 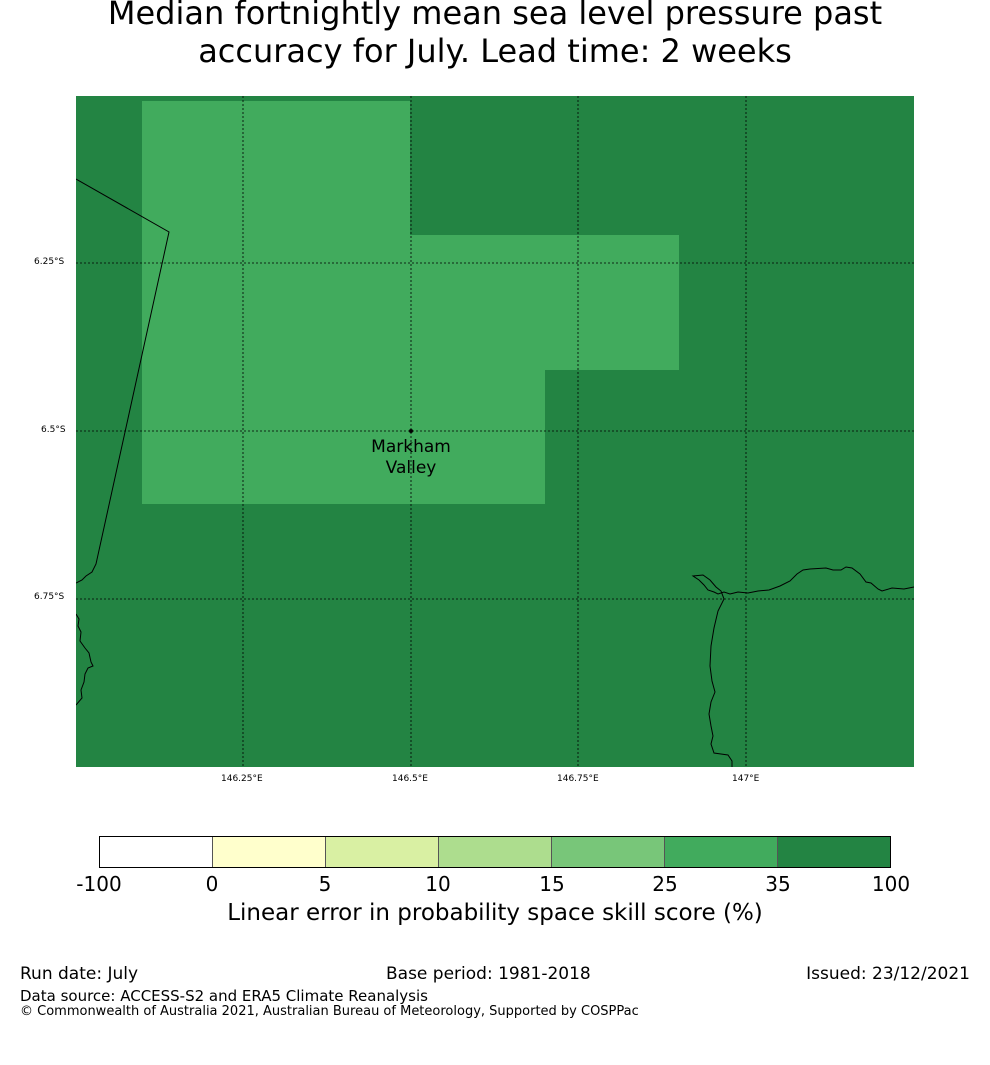 What do you see at coordinates (53, 430) in the screenshot?
I see `lat-label: 6.5°S` at bounding box center [53, 430].